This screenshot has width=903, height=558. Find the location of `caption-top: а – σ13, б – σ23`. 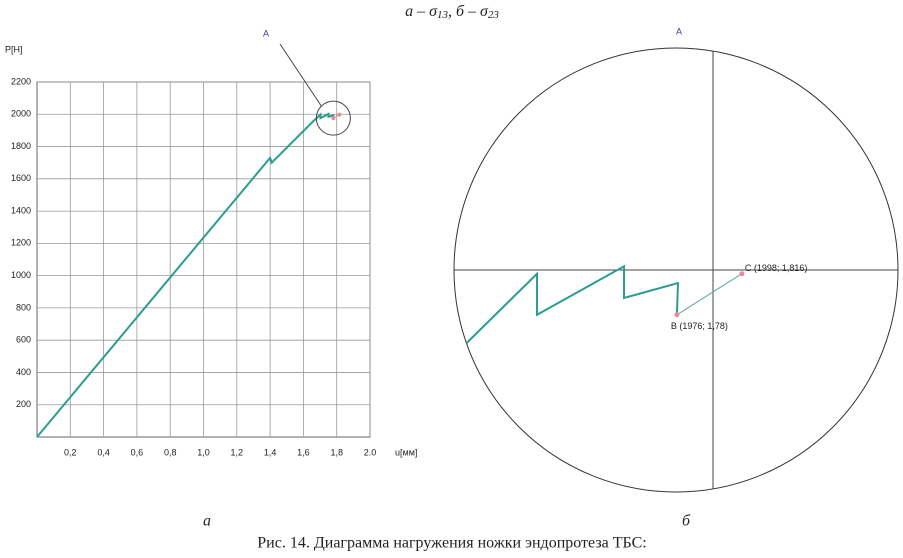

caption-top: а – σ13, б – σ23 is located at coordinates (452, 12).